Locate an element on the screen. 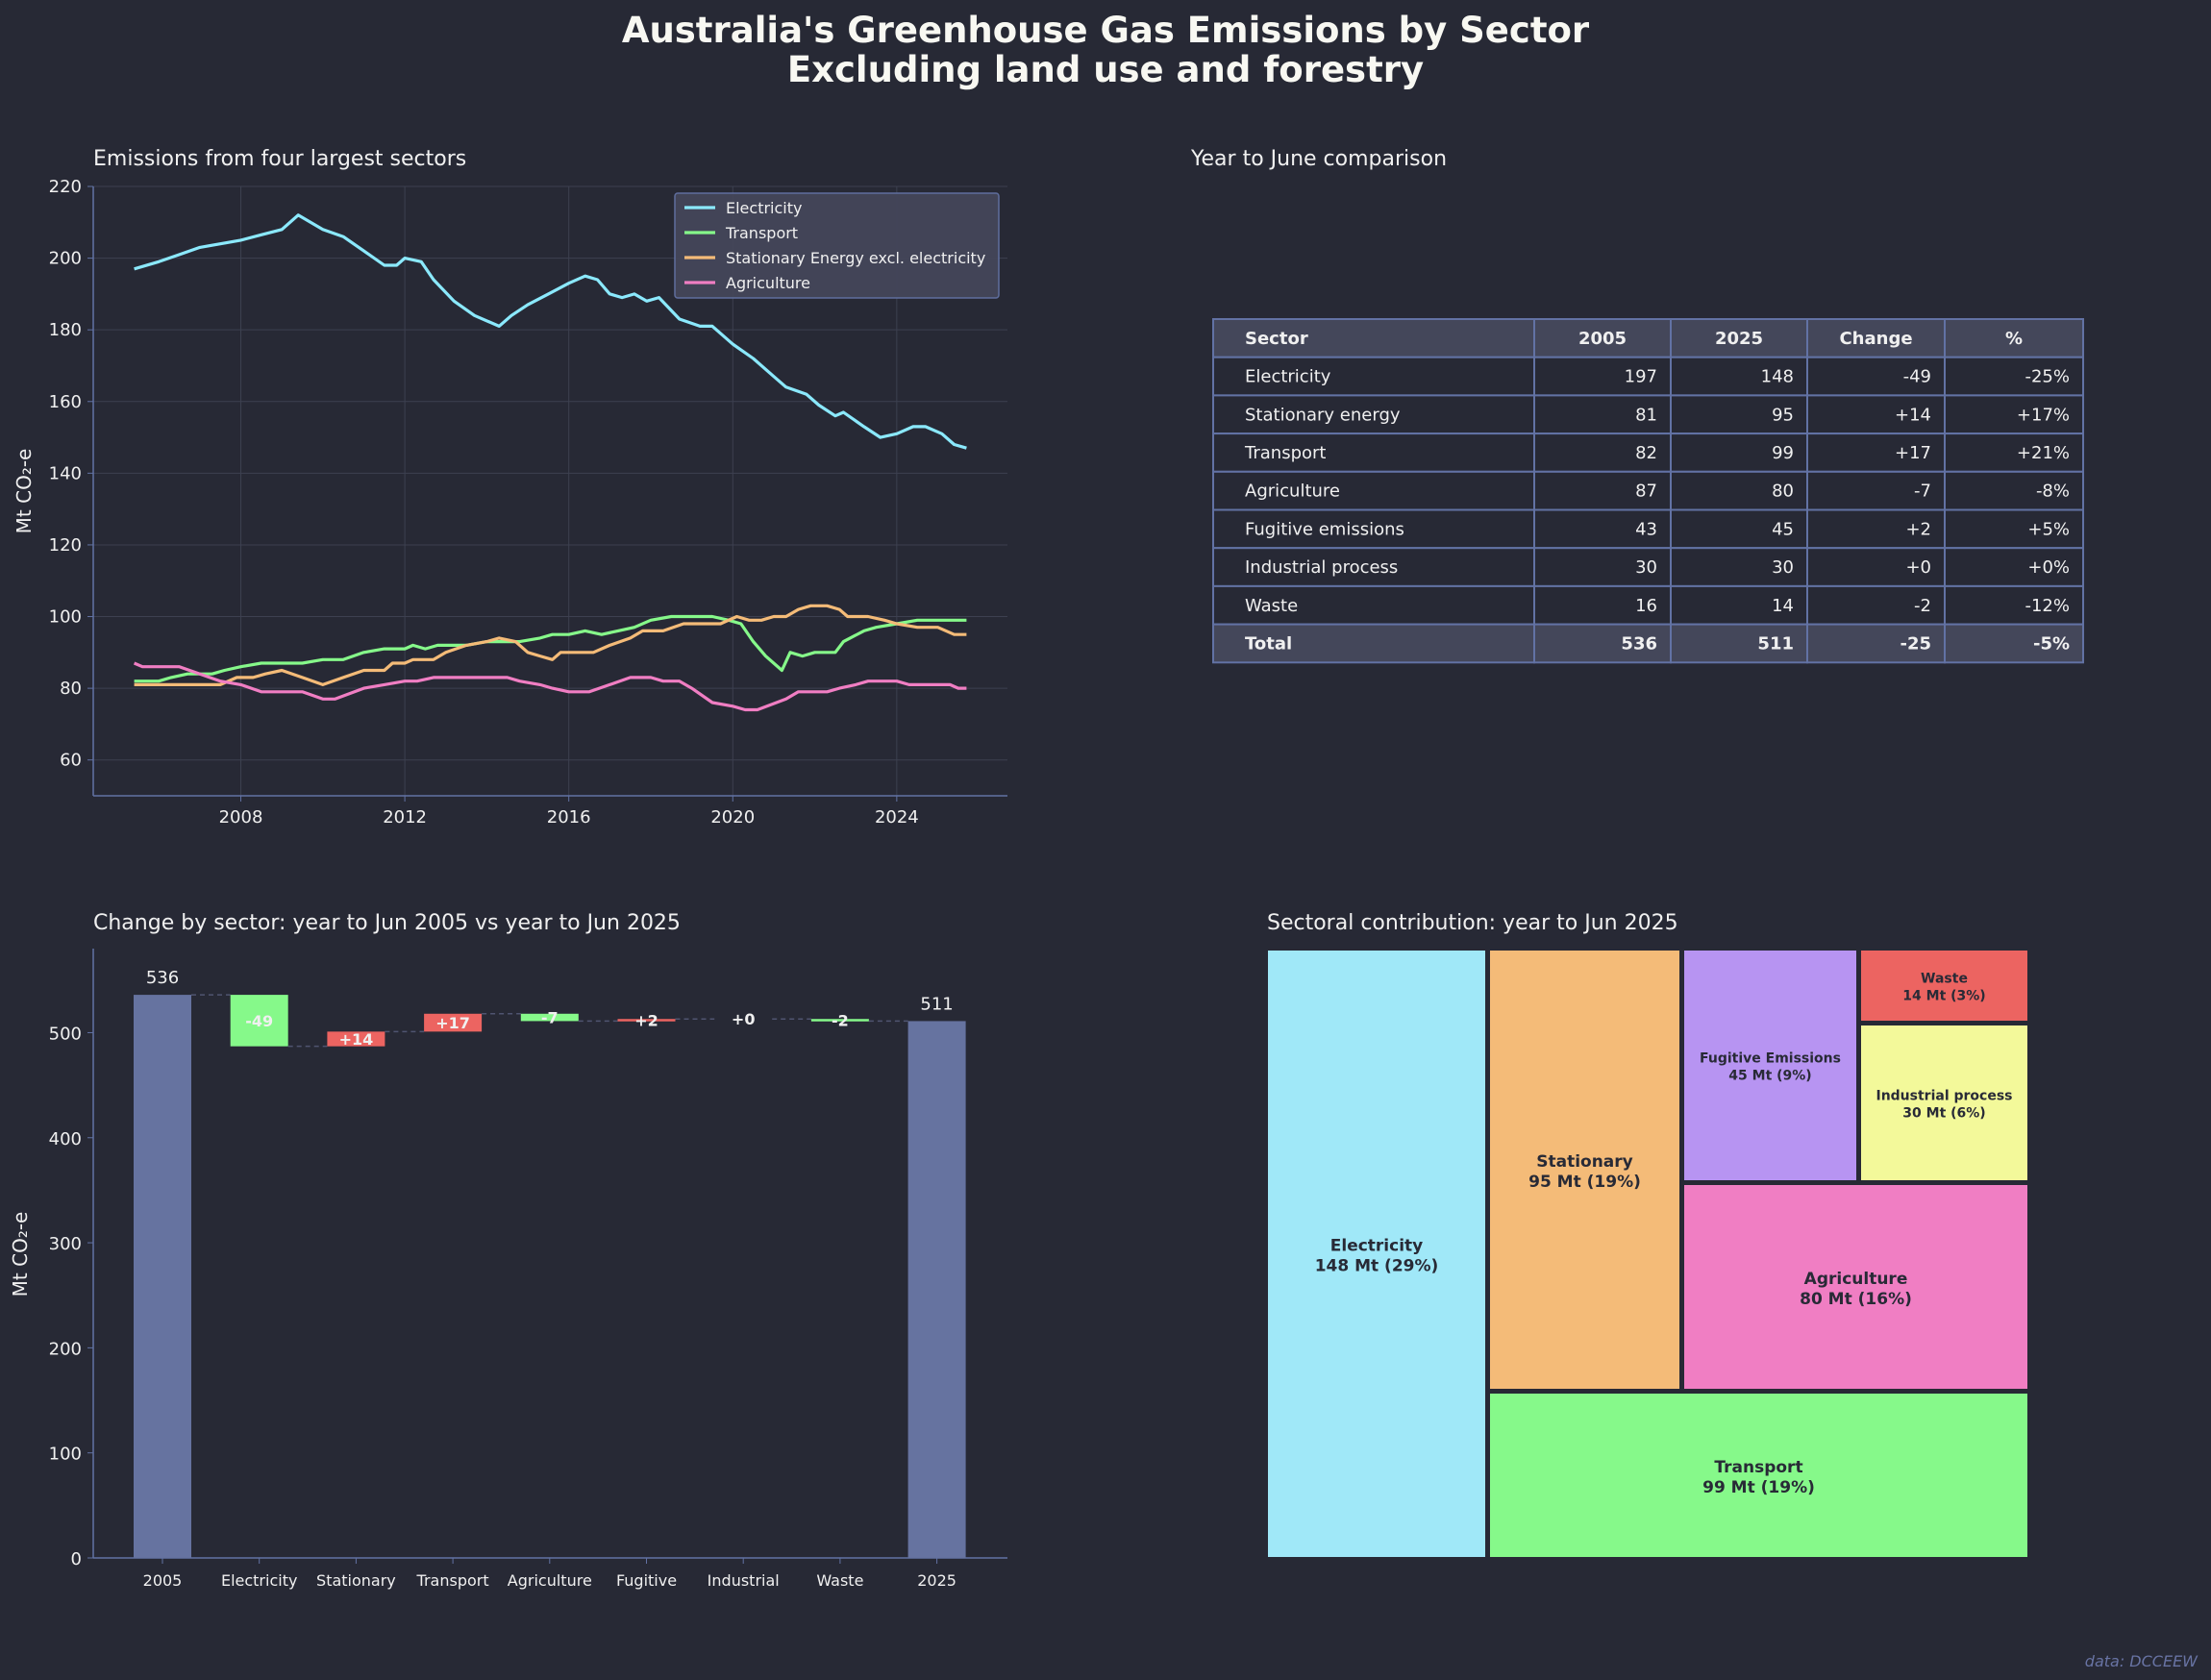 The image size is (2211, 1680). table-cell: Electricity is located at coordinates (1288, 377).